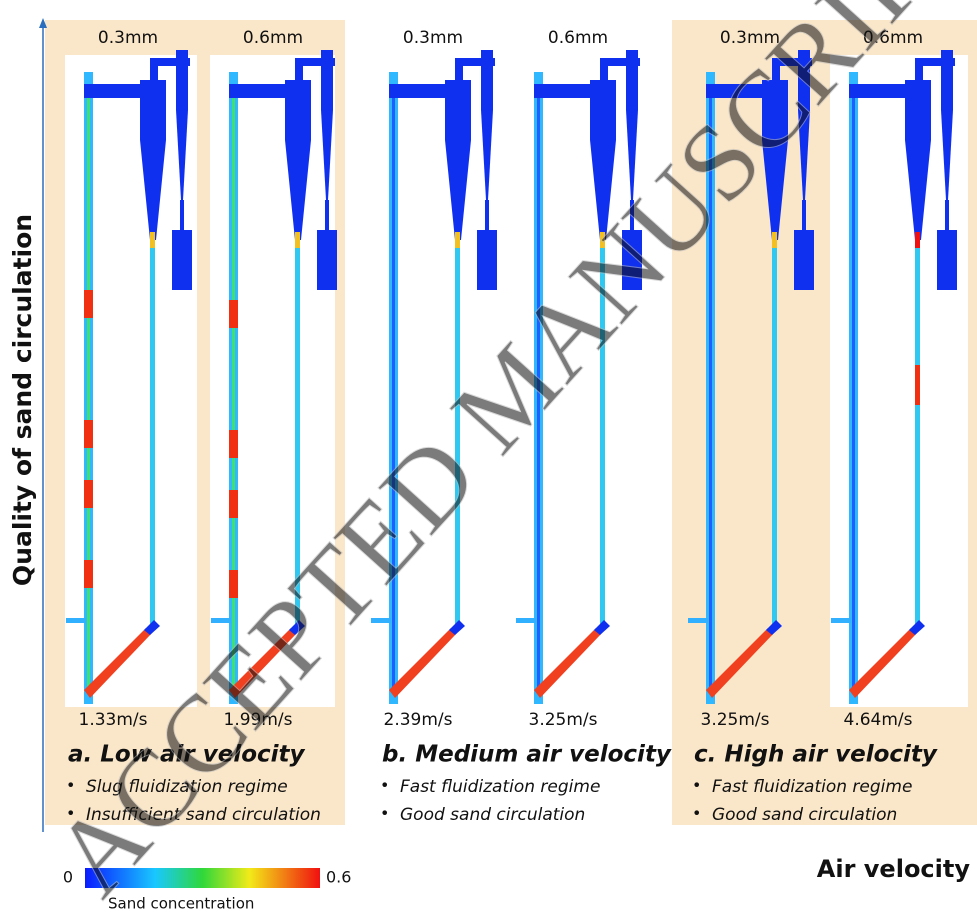  Describe the element at coordinates (202, 878) in the screenshot. I see `colorbar` at that location.